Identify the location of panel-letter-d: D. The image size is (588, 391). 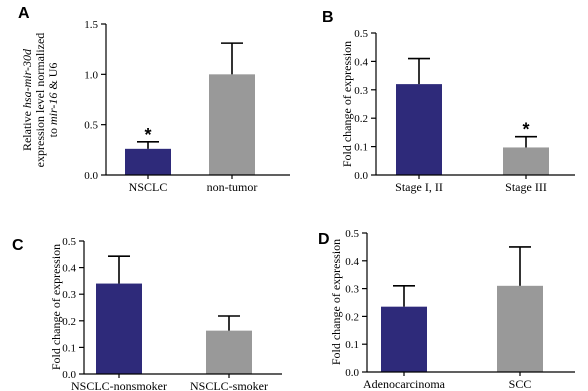
(324, 239).